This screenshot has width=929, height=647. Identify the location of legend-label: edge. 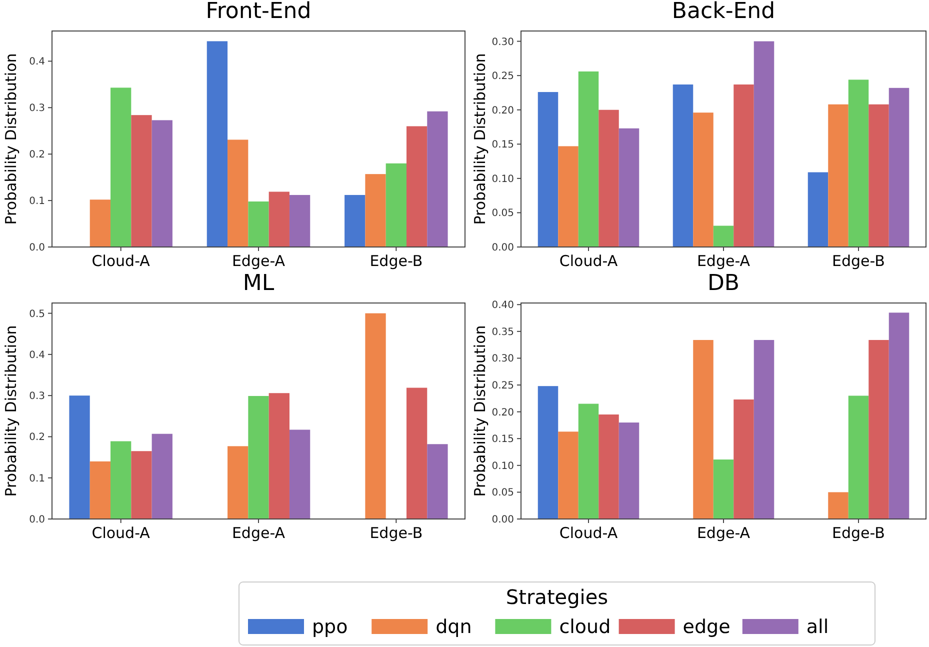
(706, 627).